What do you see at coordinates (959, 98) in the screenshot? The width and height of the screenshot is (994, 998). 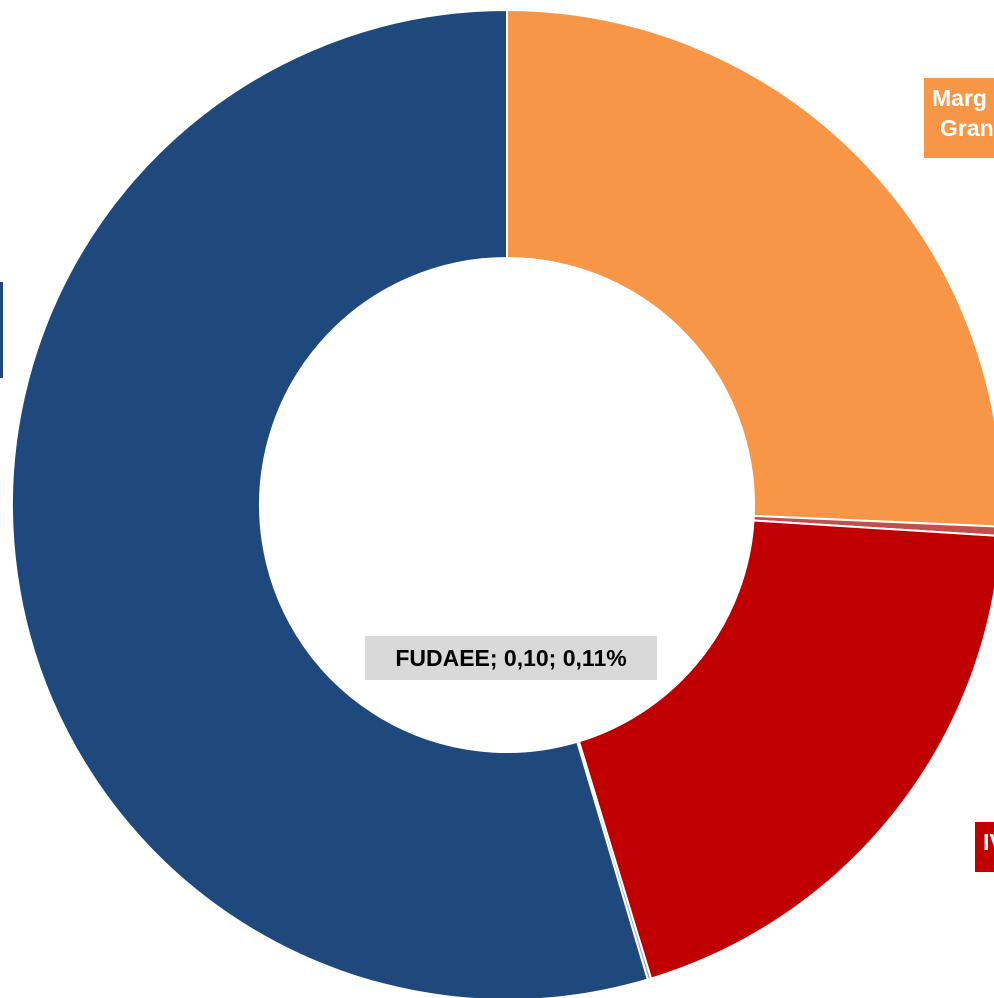 I see `slice-label-text: Marg` at bounding box center [959, 98].